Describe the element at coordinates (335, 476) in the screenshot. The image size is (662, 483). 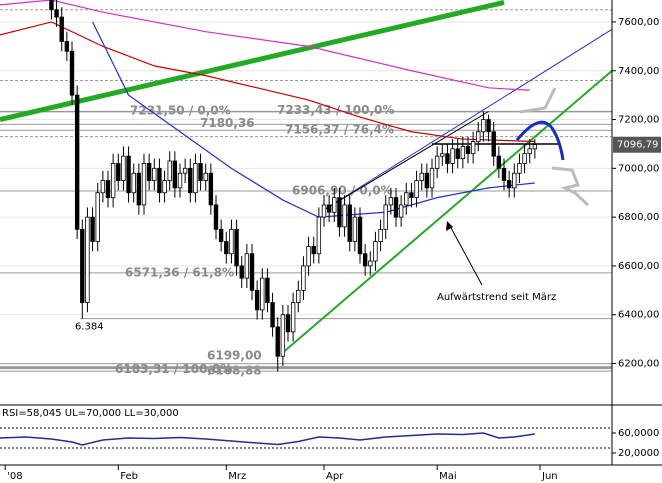
I see `x-tick-label: Apr` at that location.